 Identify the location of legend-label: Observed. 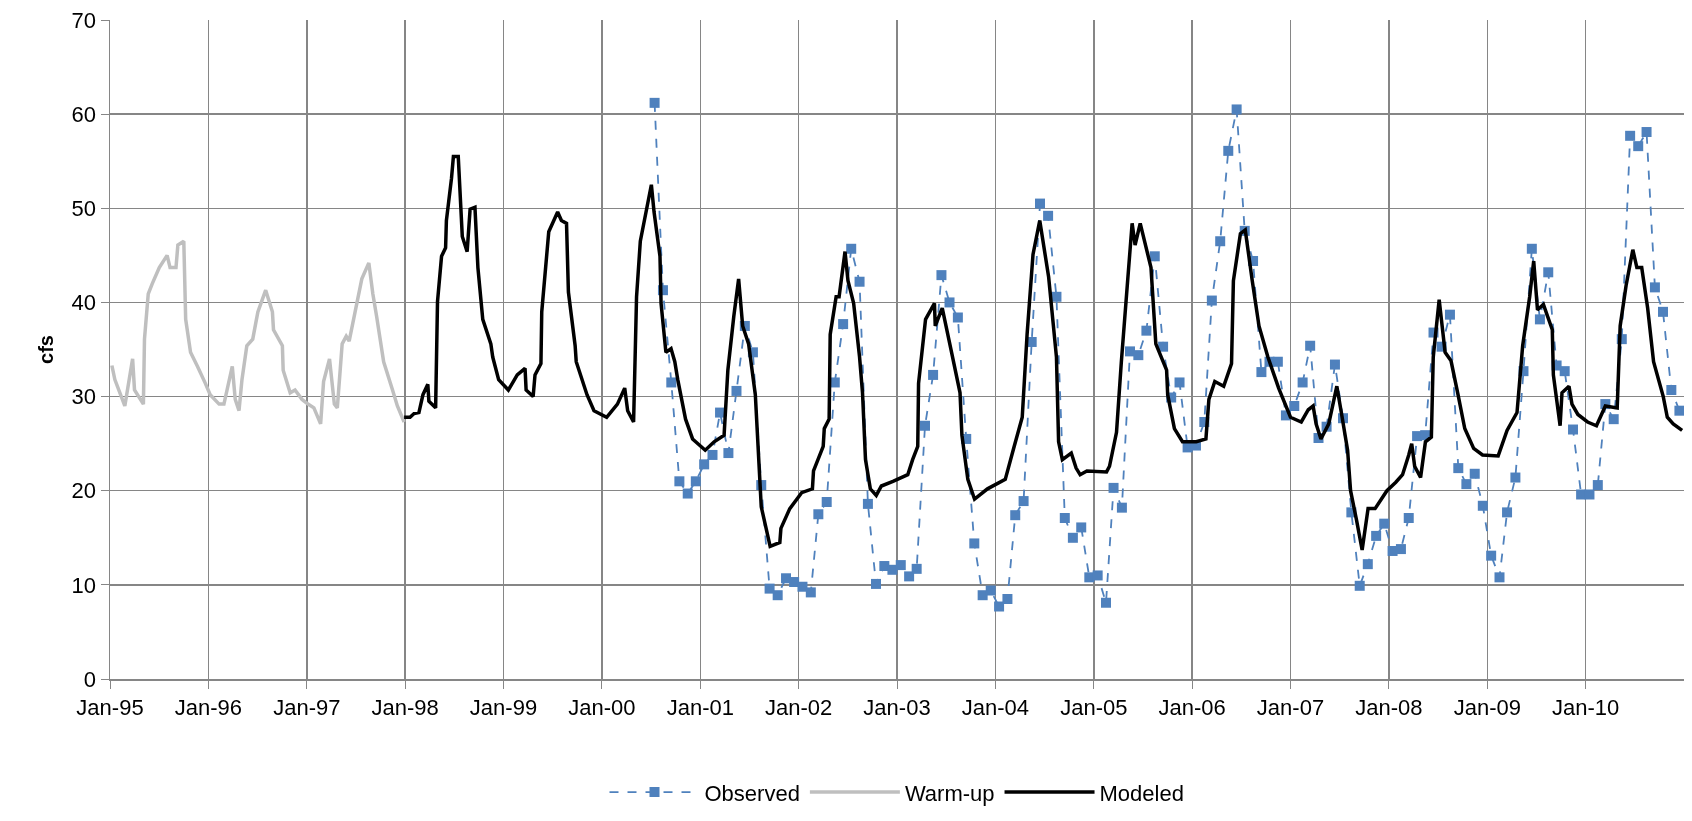
(752, 793).